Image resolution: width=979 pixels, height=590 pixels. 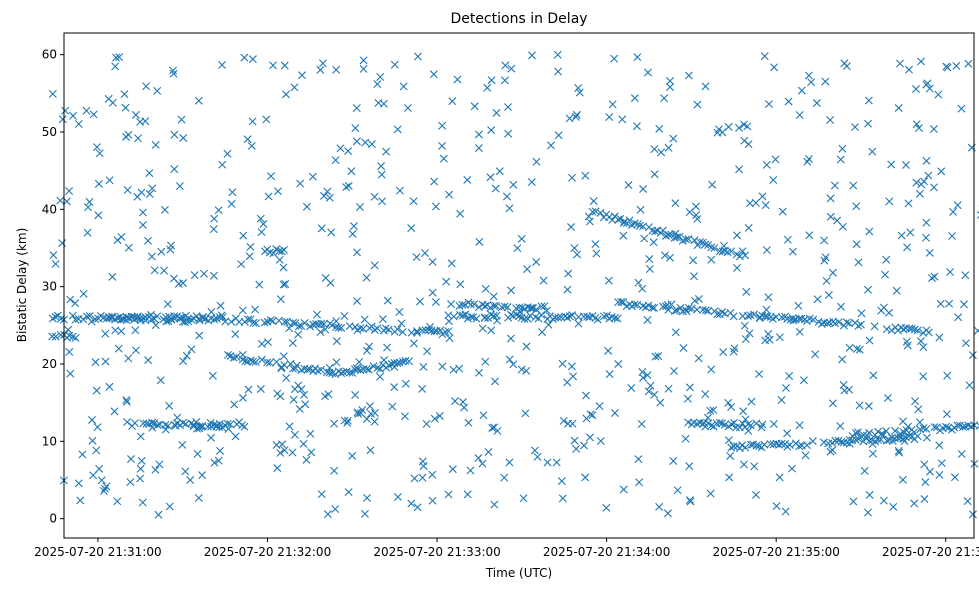 I want to click on y-tick-label: 10, so click(x=49, y=441).